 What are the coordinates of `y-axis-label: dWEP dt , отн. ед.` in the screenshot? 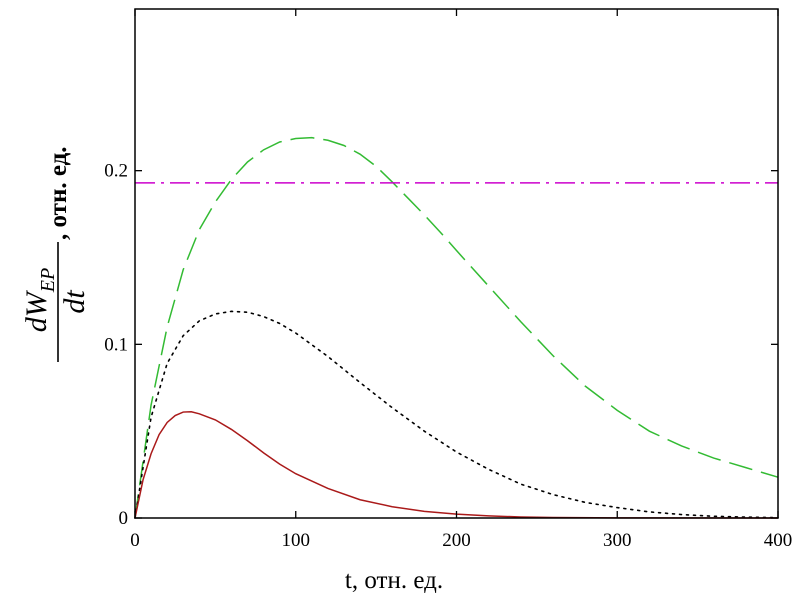 It's located at (55, 254).